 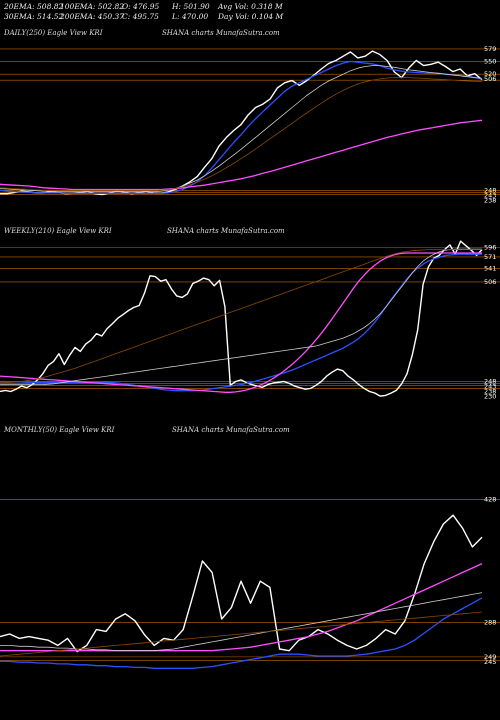 I want to click on daily-tick-label: 579, so click(x=490, y=49).